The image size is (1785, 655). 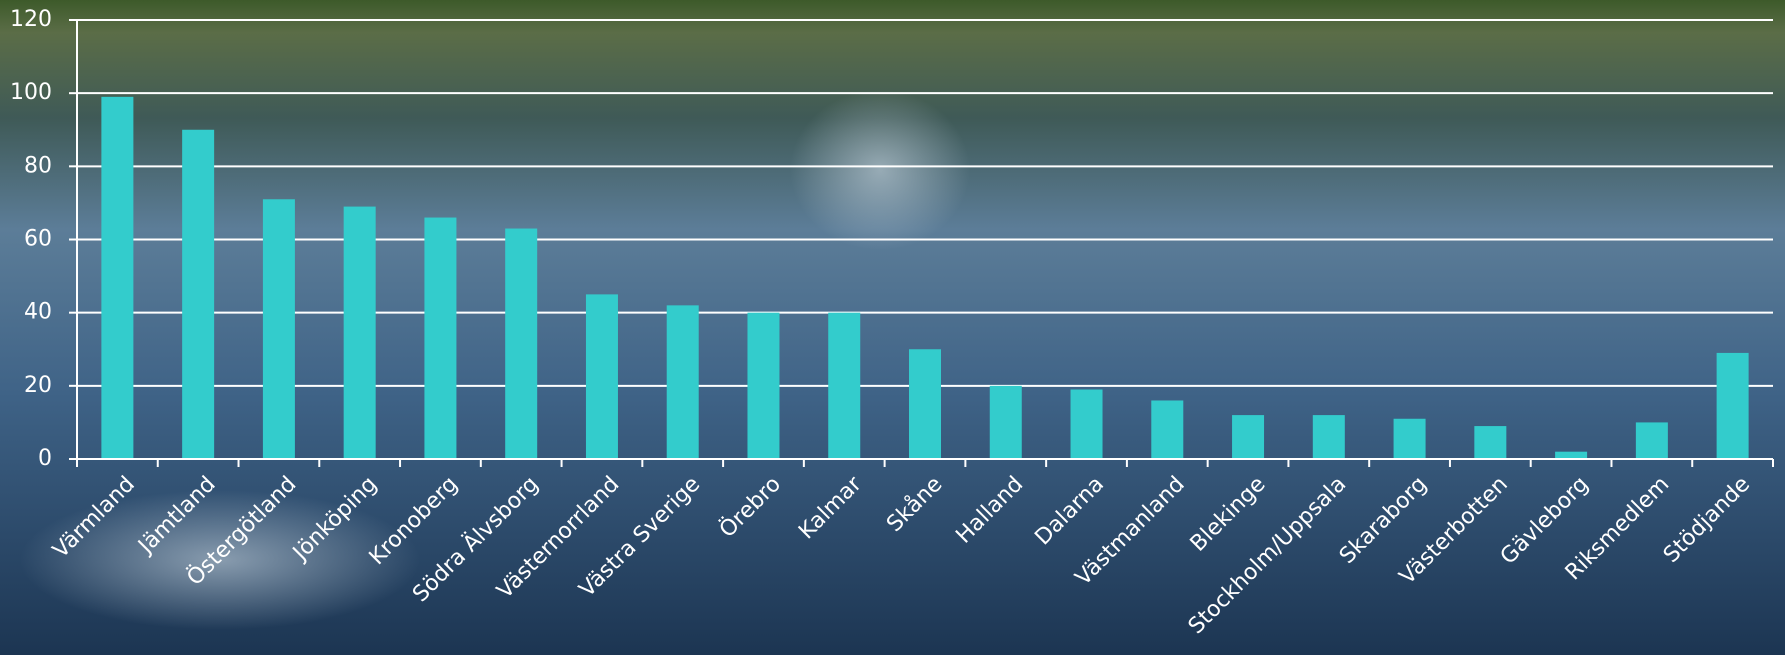 What do you see at coordinates (38, 239) in the screenshot?
I see `y-tick-label: 60` at bounding box center [38, 239].